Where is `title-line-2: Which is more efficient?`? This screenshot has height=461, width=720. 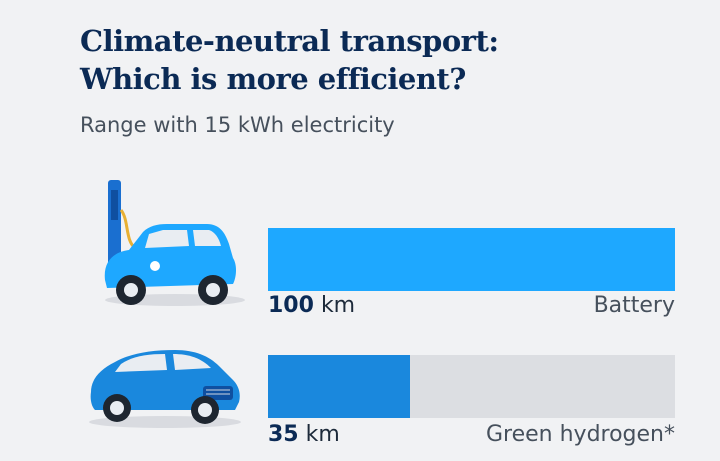 title-line-2: Which is more efficient? is located at coordinates (273, 79).